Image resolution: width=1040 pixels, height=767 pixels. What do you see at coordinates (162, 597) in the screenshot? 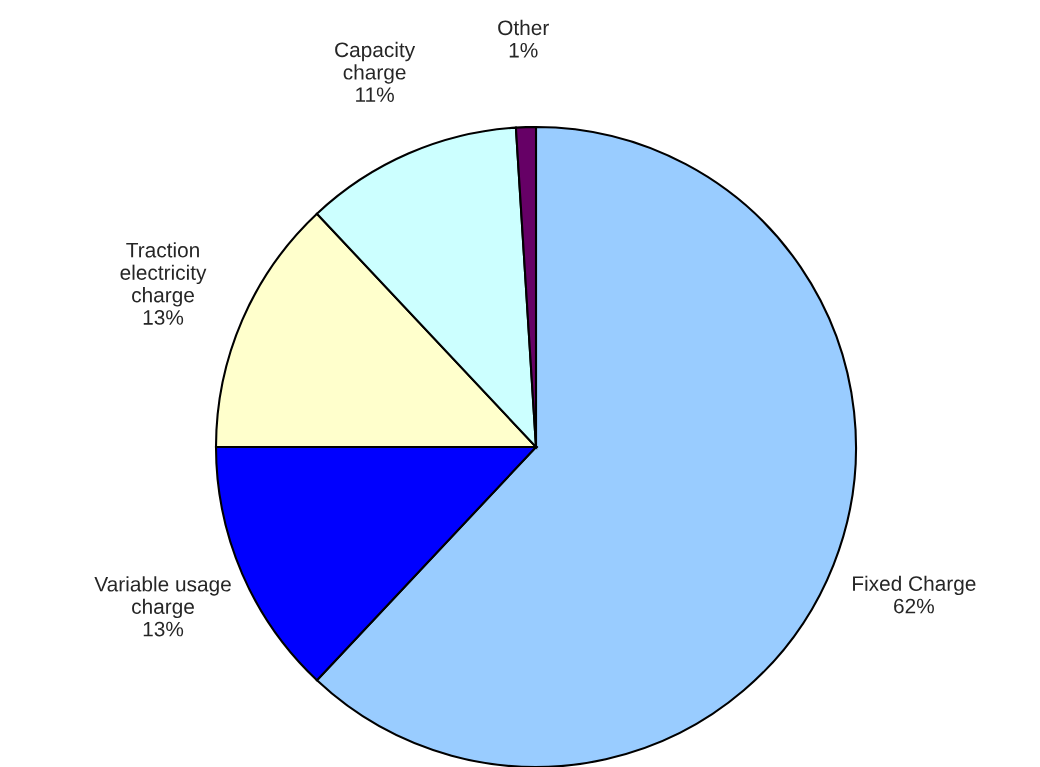
I see `slice-label: Variable usage charge` at bounding box center [162, 597].